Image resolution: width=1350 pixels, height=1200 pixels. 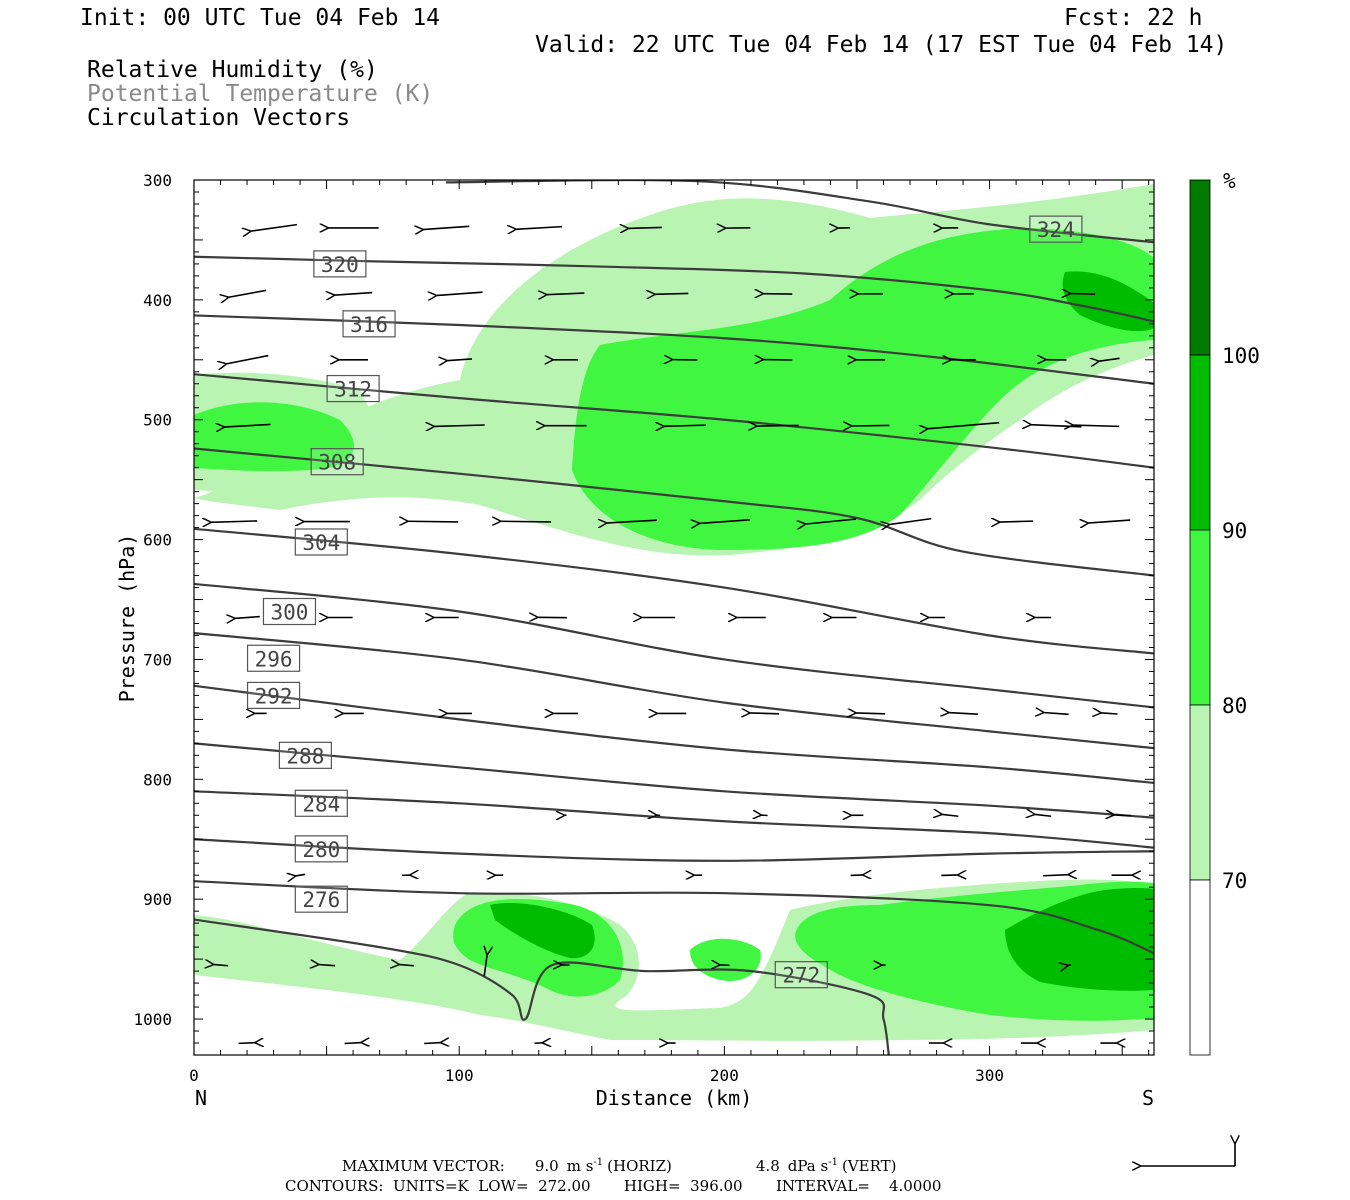 I want to click on svg-text: 300, so click(x=290, y=613).